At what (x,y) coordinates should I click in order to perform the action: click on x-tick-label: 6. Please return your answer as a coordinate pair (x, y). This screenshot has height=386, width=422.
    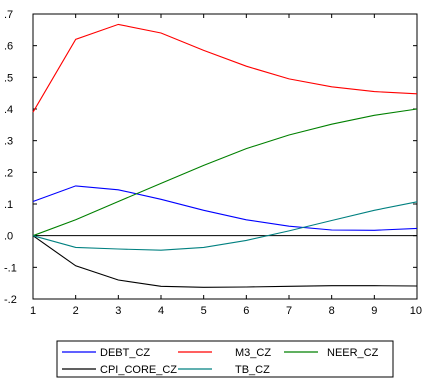
    Looking at the image, I should click on (246, 311).